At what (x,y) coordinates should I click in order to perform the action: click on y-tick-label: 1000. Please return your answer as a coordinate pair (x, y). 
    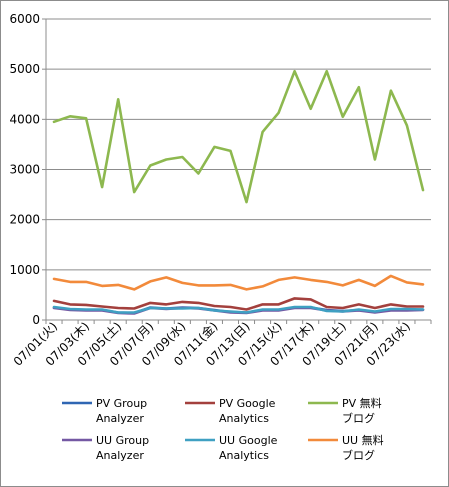
    Looking at the image, I should click on (24, 270).